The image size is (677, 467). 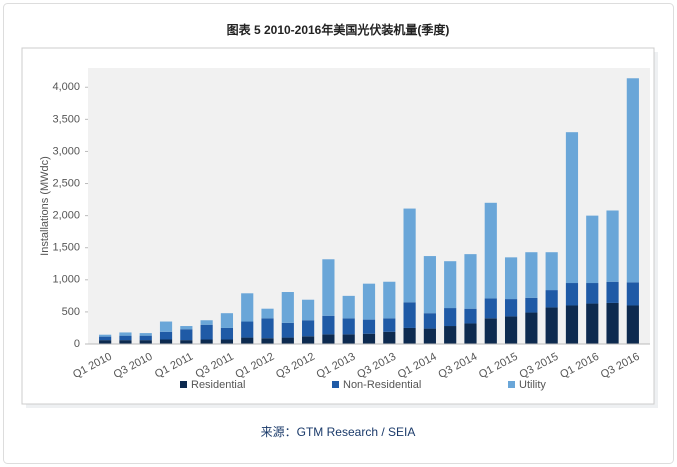 I want to click on y-tick-label: 3,500, so click(x=66, y=119).